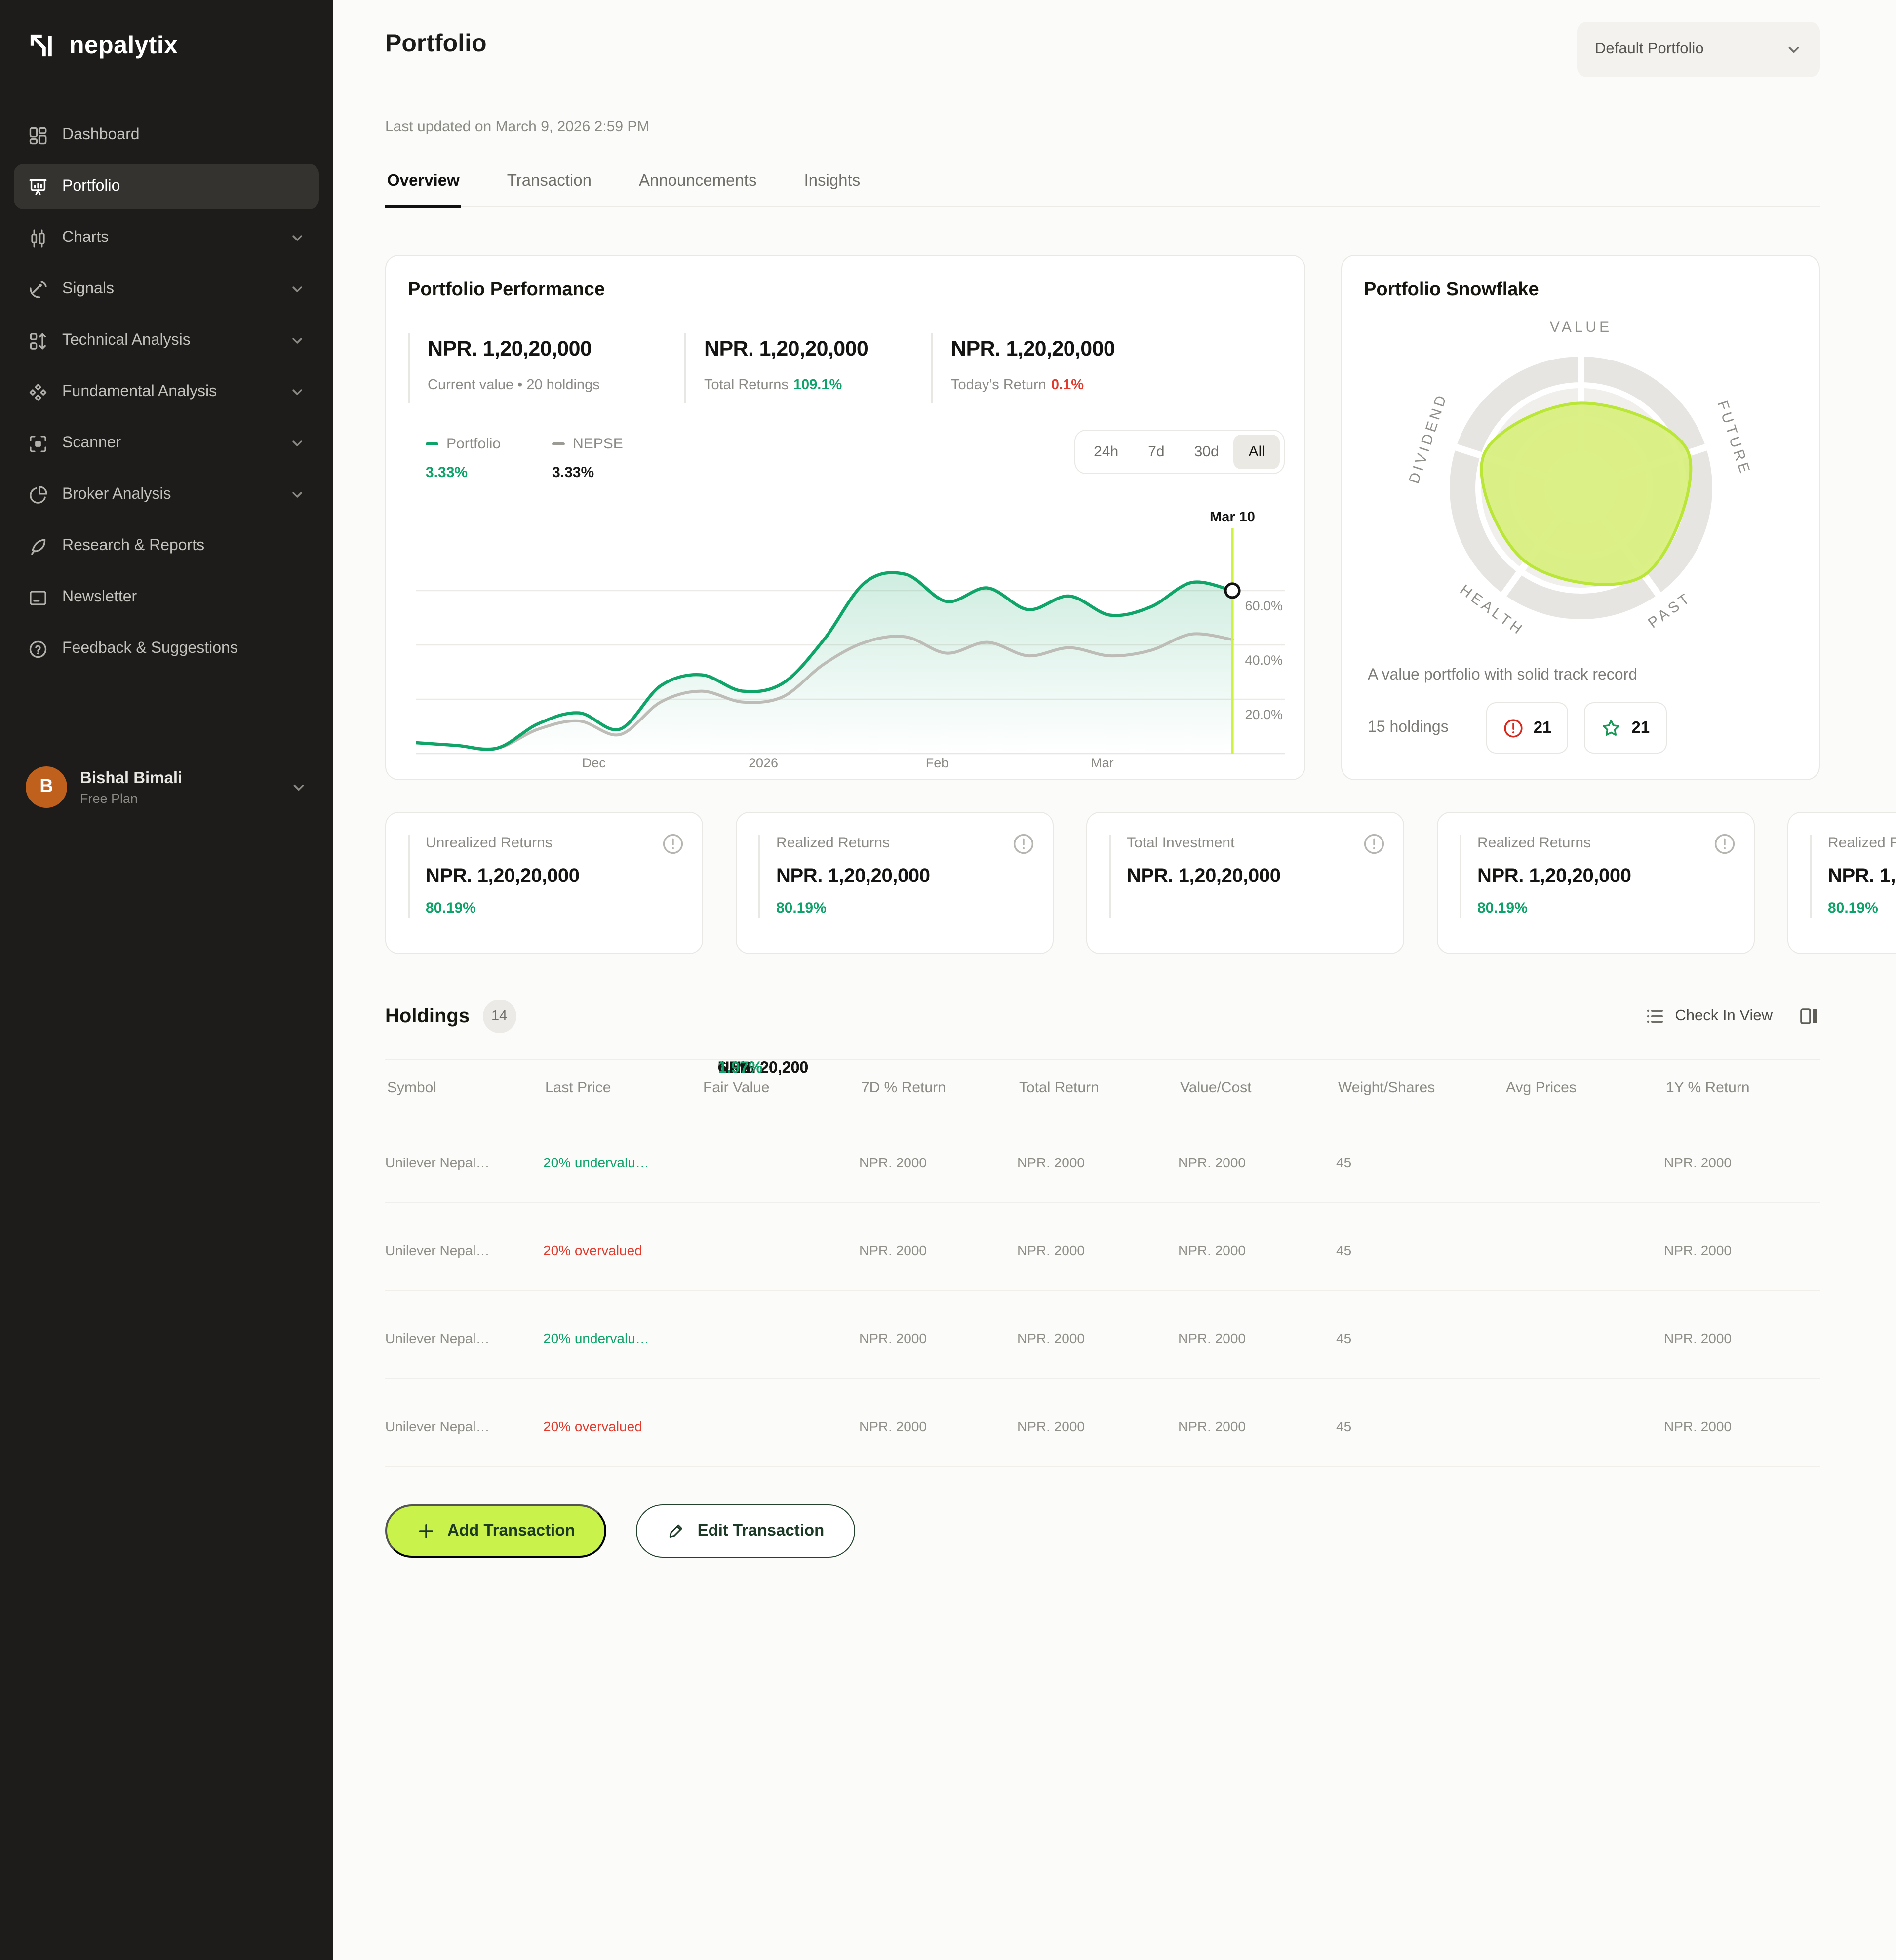 Image resolution: width=1896 pixels, height=1960 pixels. What do you see at coordinates (573, 472) in the screenshot?
I see `legend-value: 3.33%` at bounding box center [573, 472].